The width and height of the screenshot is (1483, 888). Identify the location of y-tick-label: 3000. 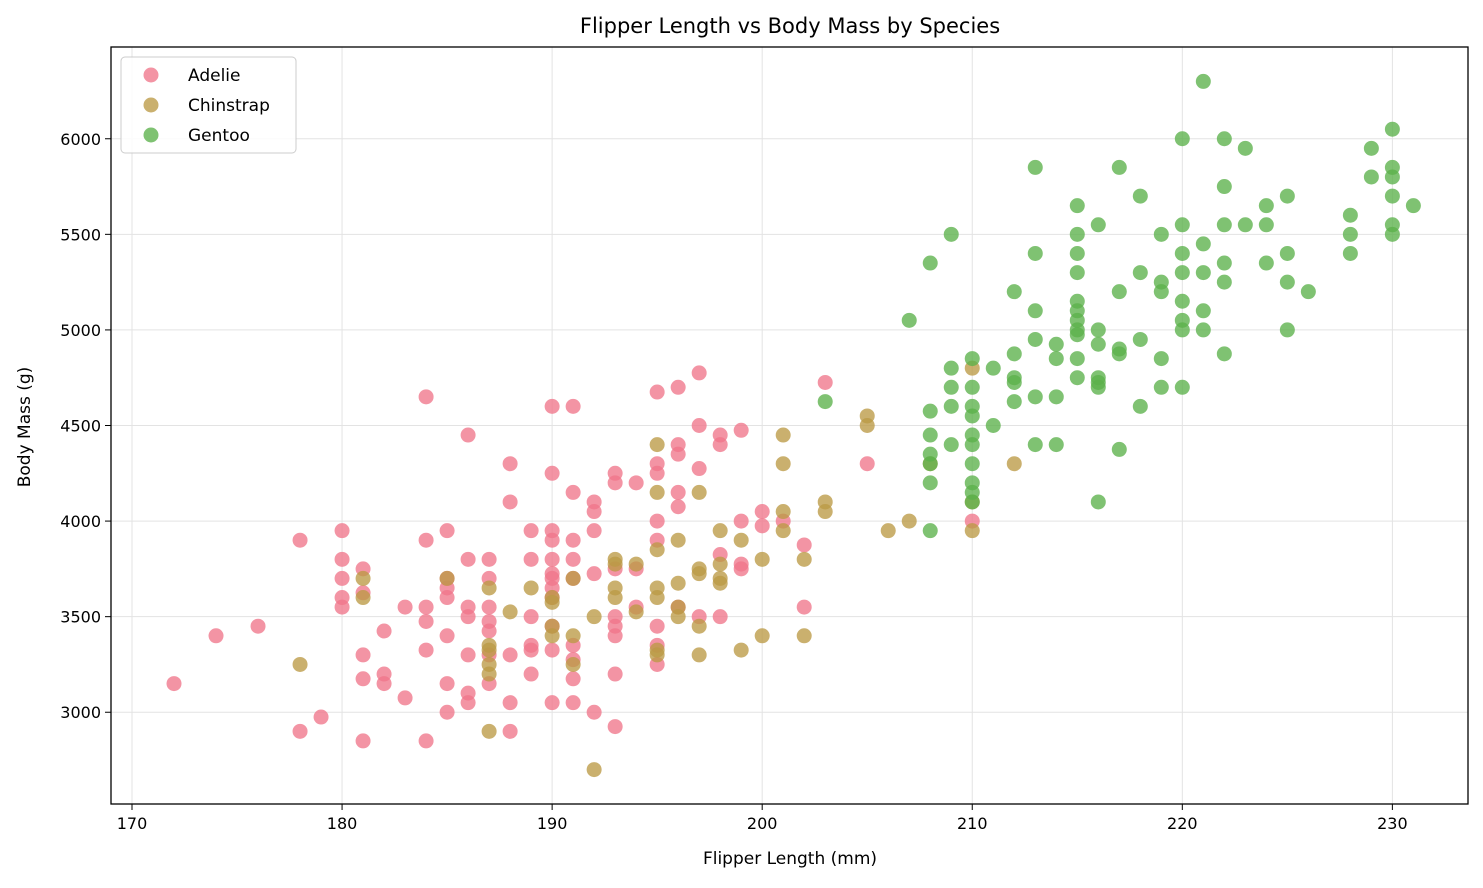
(80, 712).